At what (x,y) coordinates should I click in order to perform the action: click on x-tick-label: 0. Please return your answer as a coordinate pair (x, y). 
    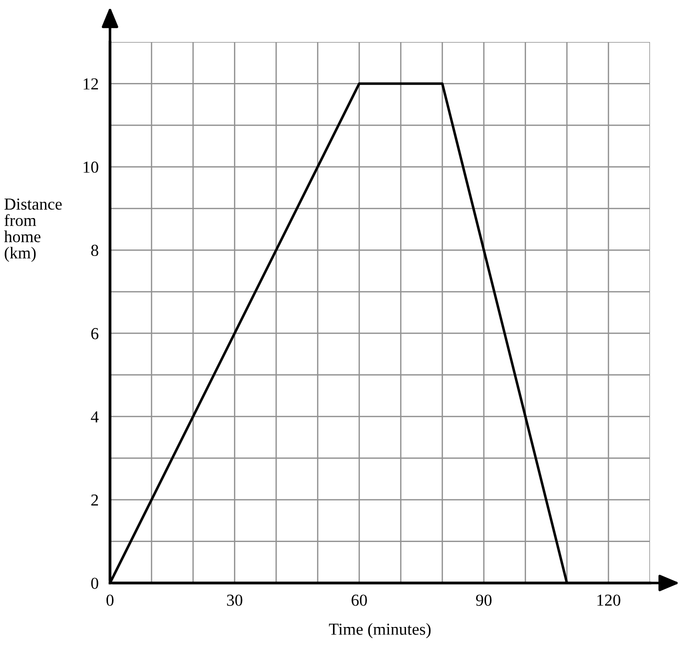
    Looking at the image, I should click on (110, 600).